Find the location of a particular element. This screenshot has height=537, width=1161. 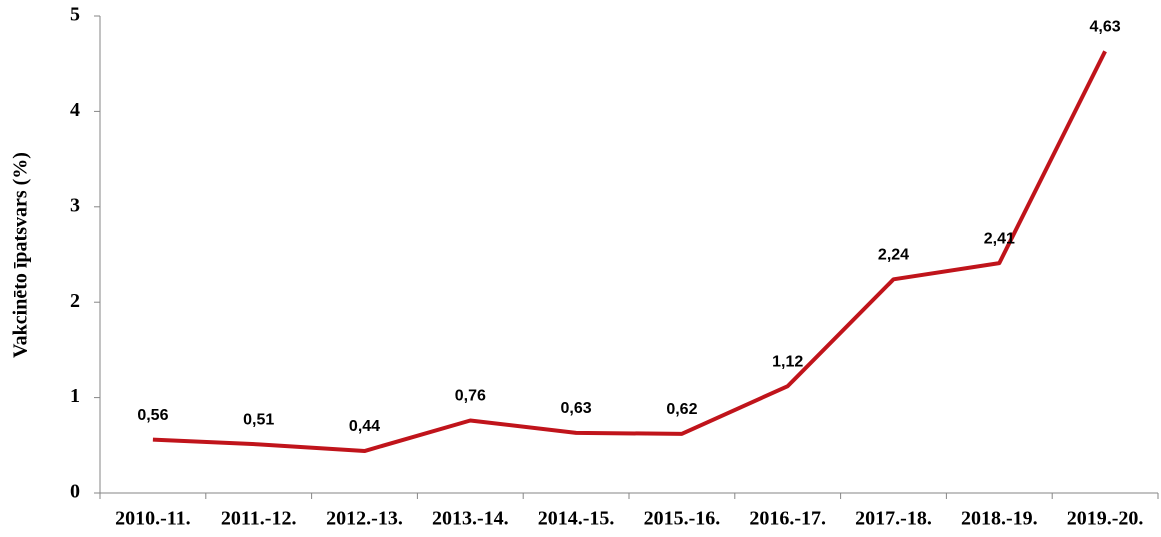

data-label: 0,56 is located at coordinates (152, 415).